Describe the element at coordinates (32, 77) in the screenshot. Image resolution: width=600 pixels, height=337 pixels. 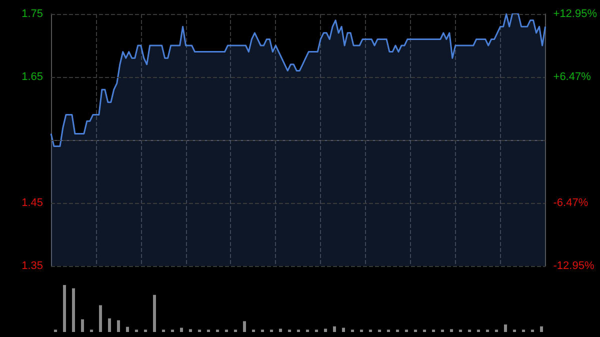
I see `y-tick-label: 1.65` at that location.